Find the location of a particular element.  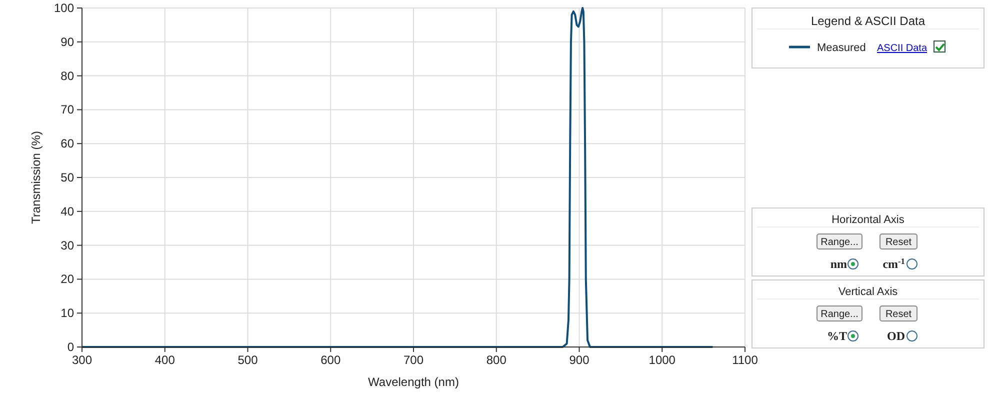

y-tick-label: 20 is located at coordinates (67, 279).